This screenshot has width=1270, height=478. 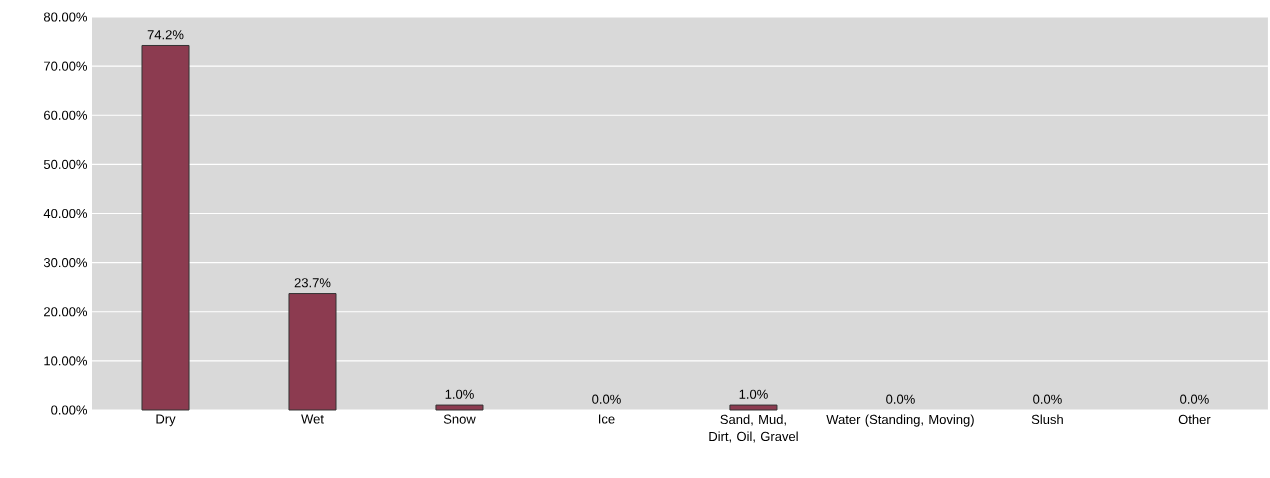 What do you see at coordinates (1194, 419) in the screenshot?
I see `x-tick-label: Other` at bounding box center [1194, 419].